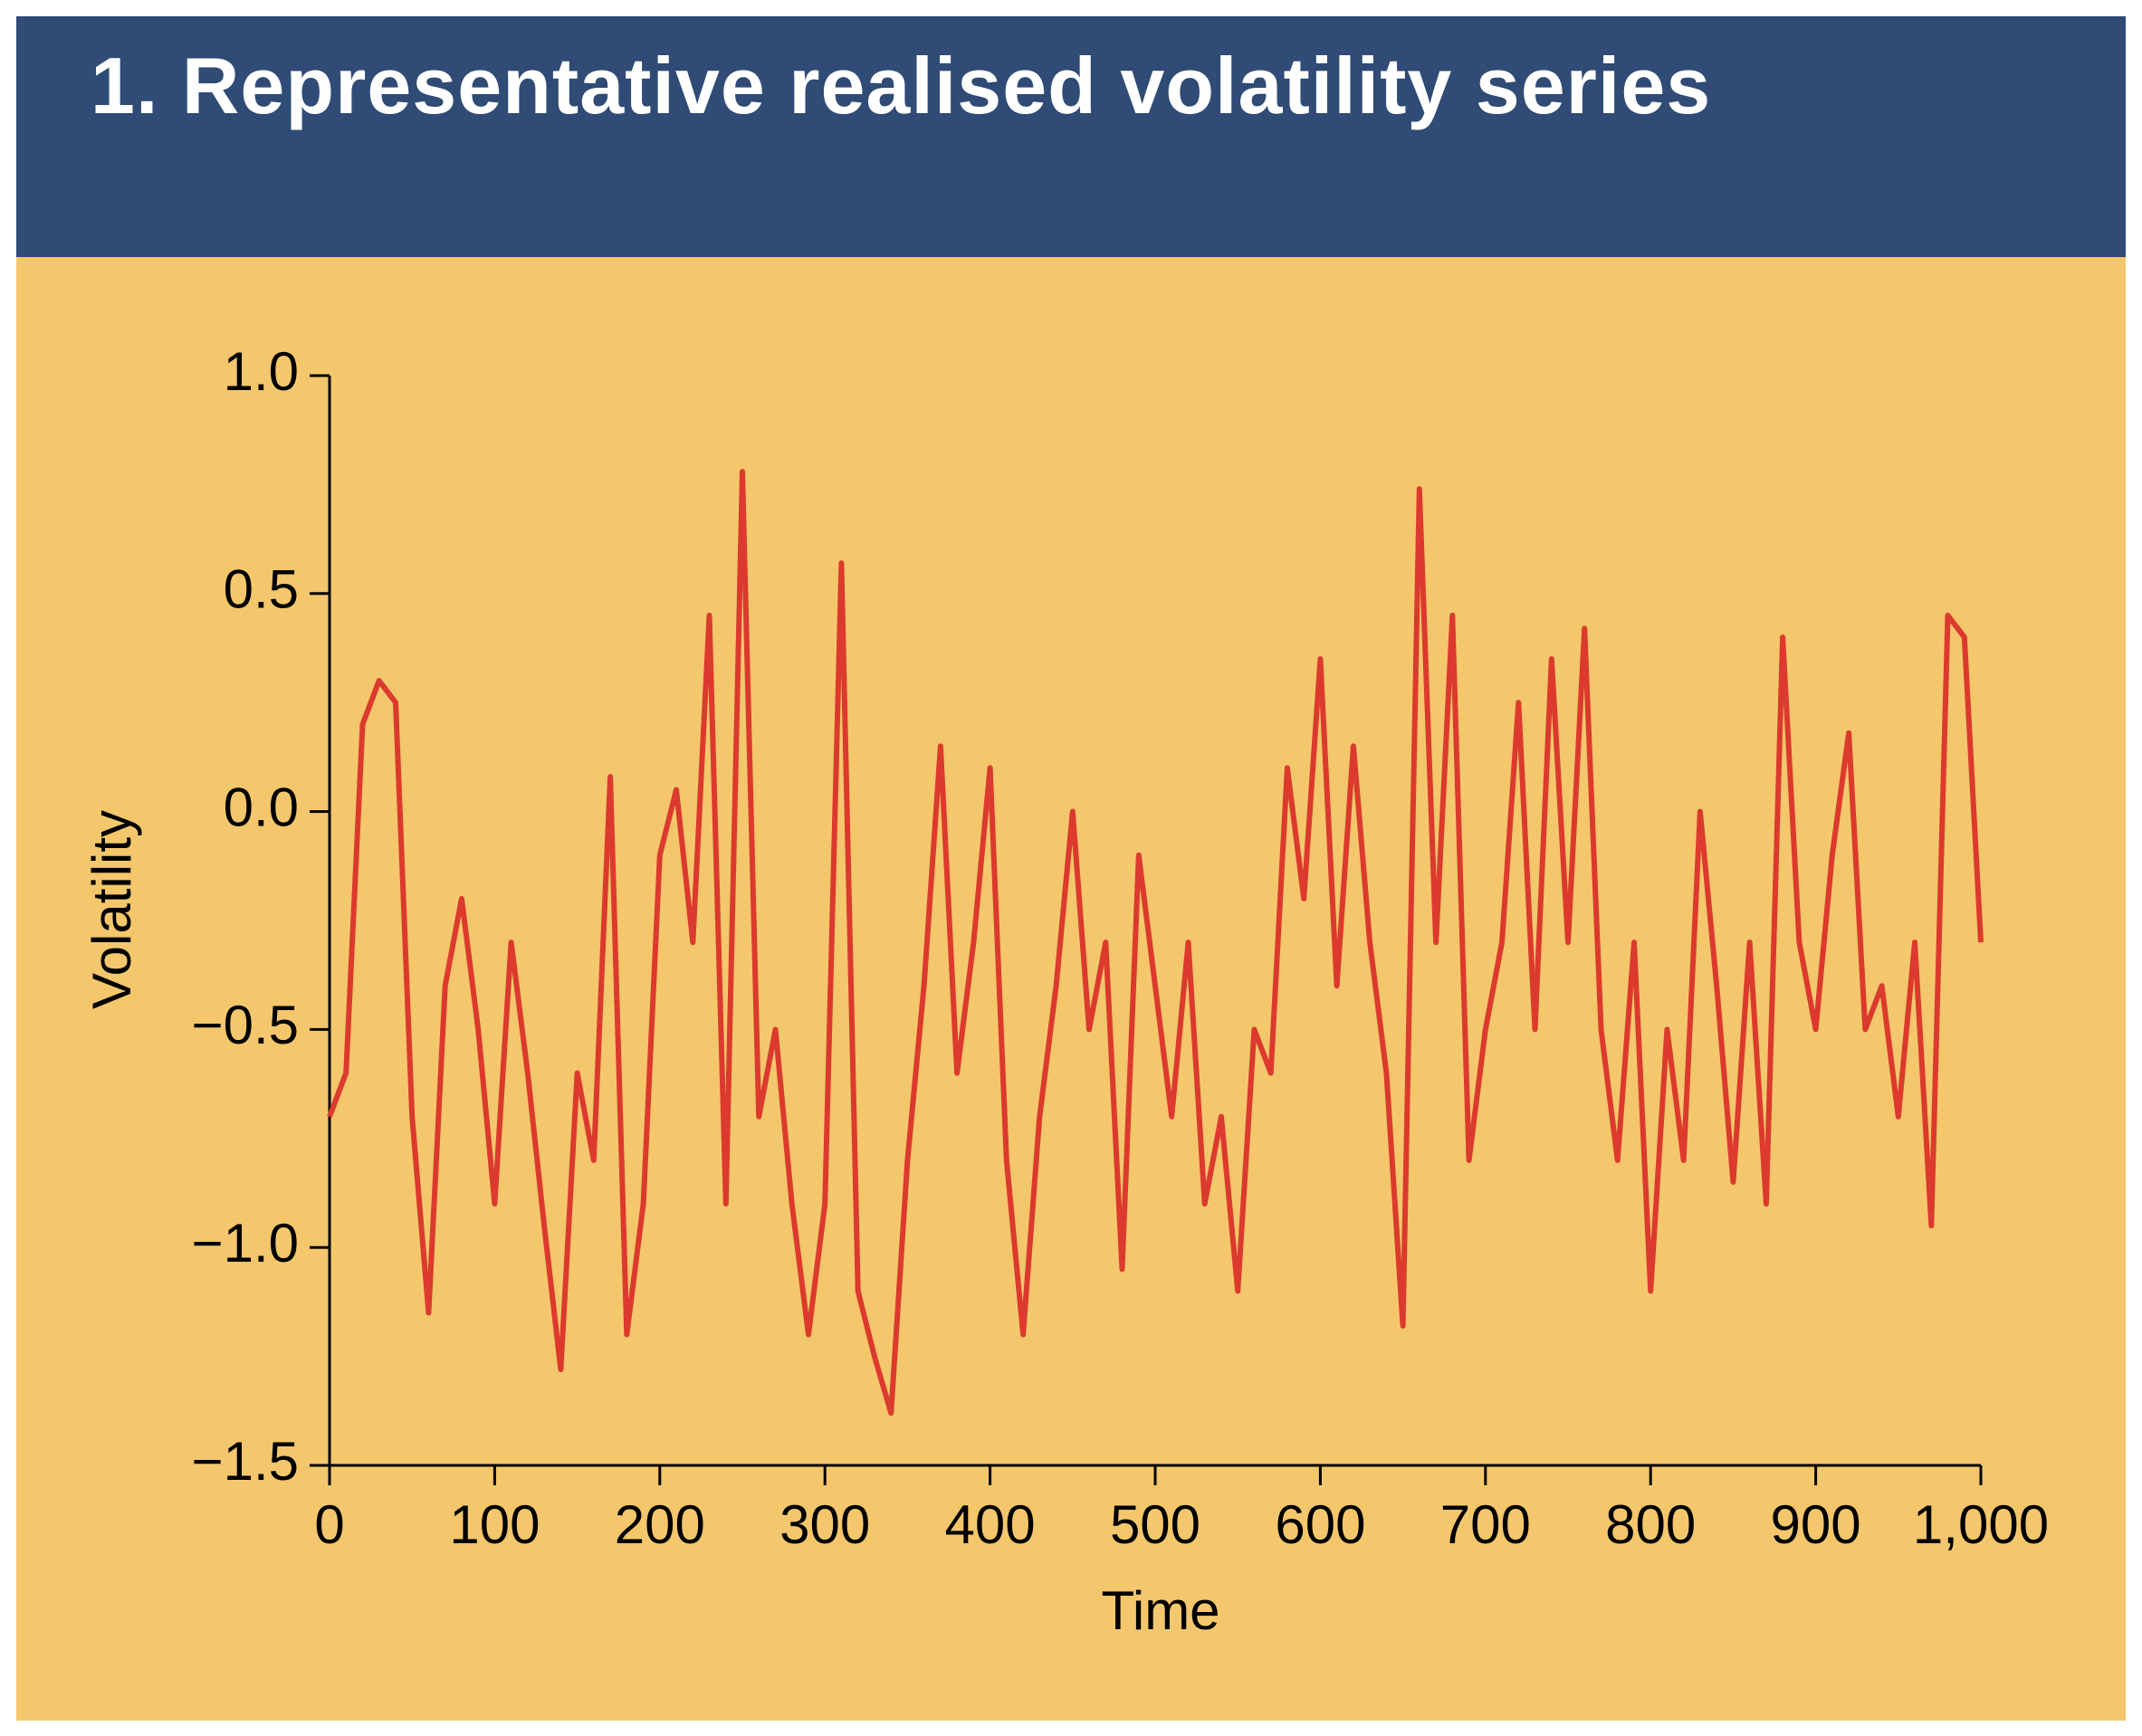 The image size is (2142, 1736). I want to click on y-tick-label: −1.0, so click(245, 1243).